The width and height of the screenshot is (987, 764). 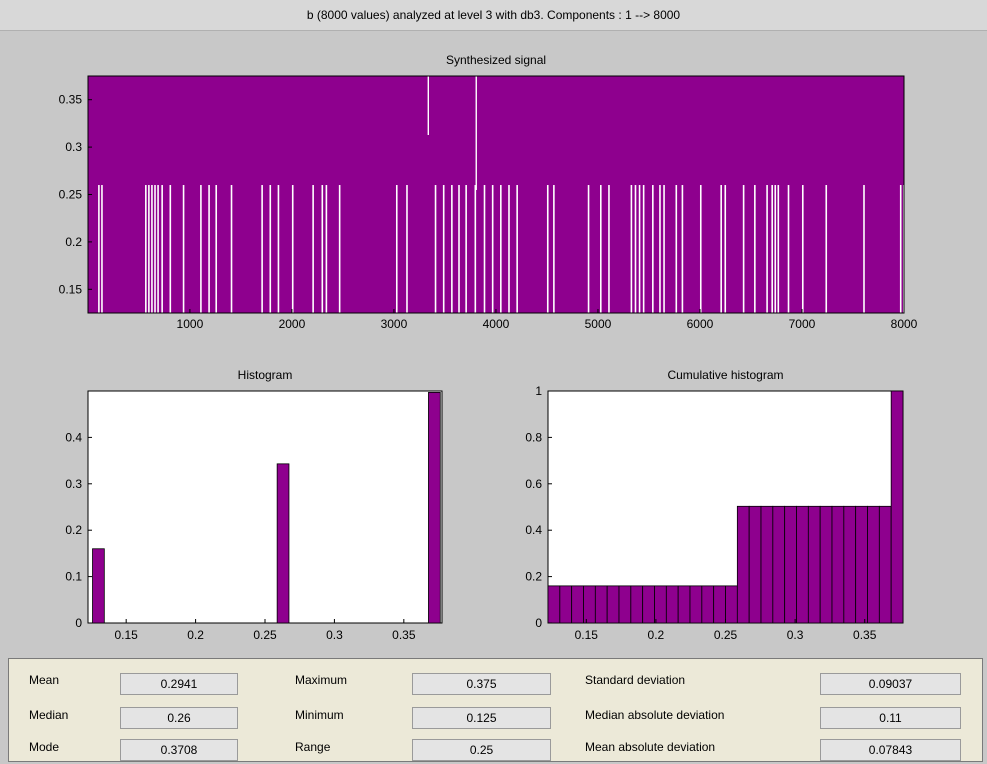 I want to click on mean-value-field: 0.2941, so click(x=179, y=684).